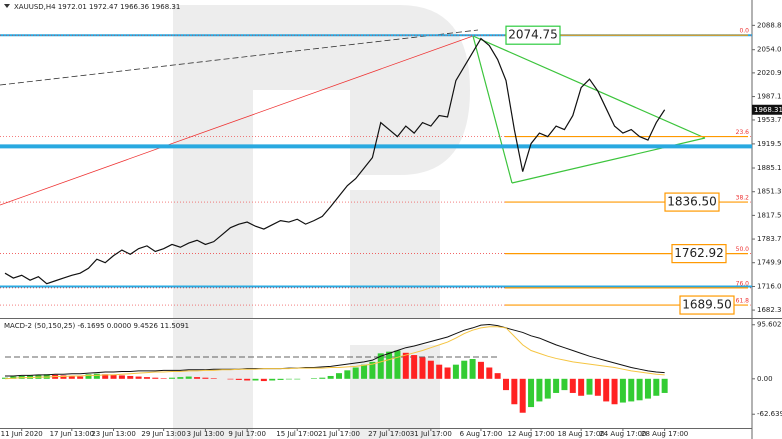 The width and height of the screenshot is (782, 439). What do you see at coordinates (769, 50) in the screenshot?
I see `y-tick-label: 2054.05` at bounding box center [769, 50].